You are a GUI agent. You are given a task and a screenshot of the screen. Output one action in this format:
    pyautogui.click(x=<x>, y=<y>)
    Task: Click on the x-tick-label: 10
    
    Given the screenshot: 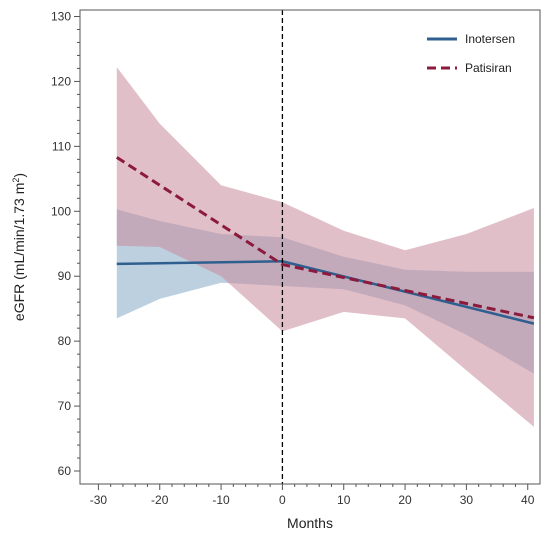 What is the action you would take?
    pyautogui.click(x=344, y=500)
    